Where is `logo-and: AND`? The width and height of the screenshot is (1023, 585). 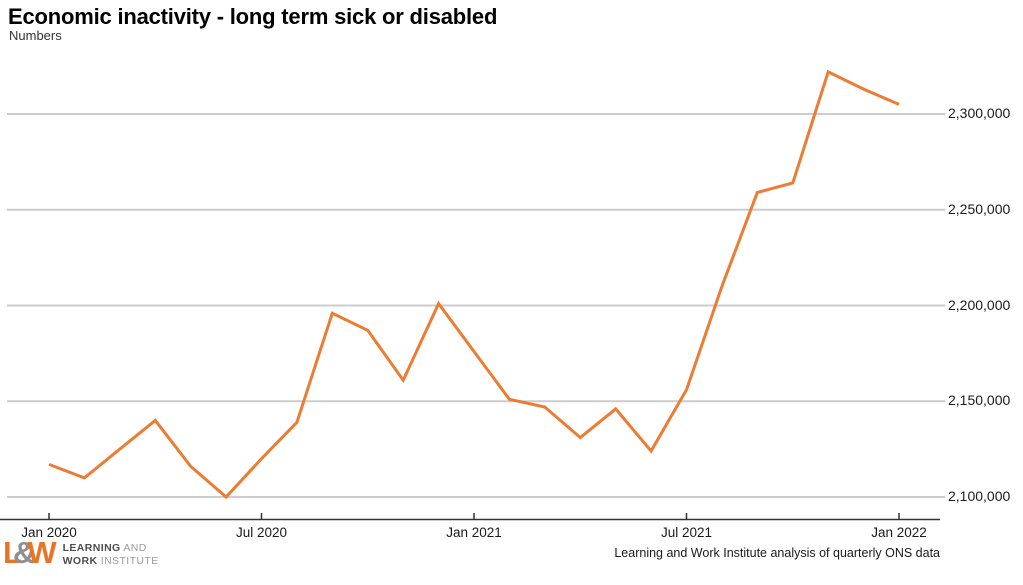 logo-and: AND is located at coordinates (133, 548).